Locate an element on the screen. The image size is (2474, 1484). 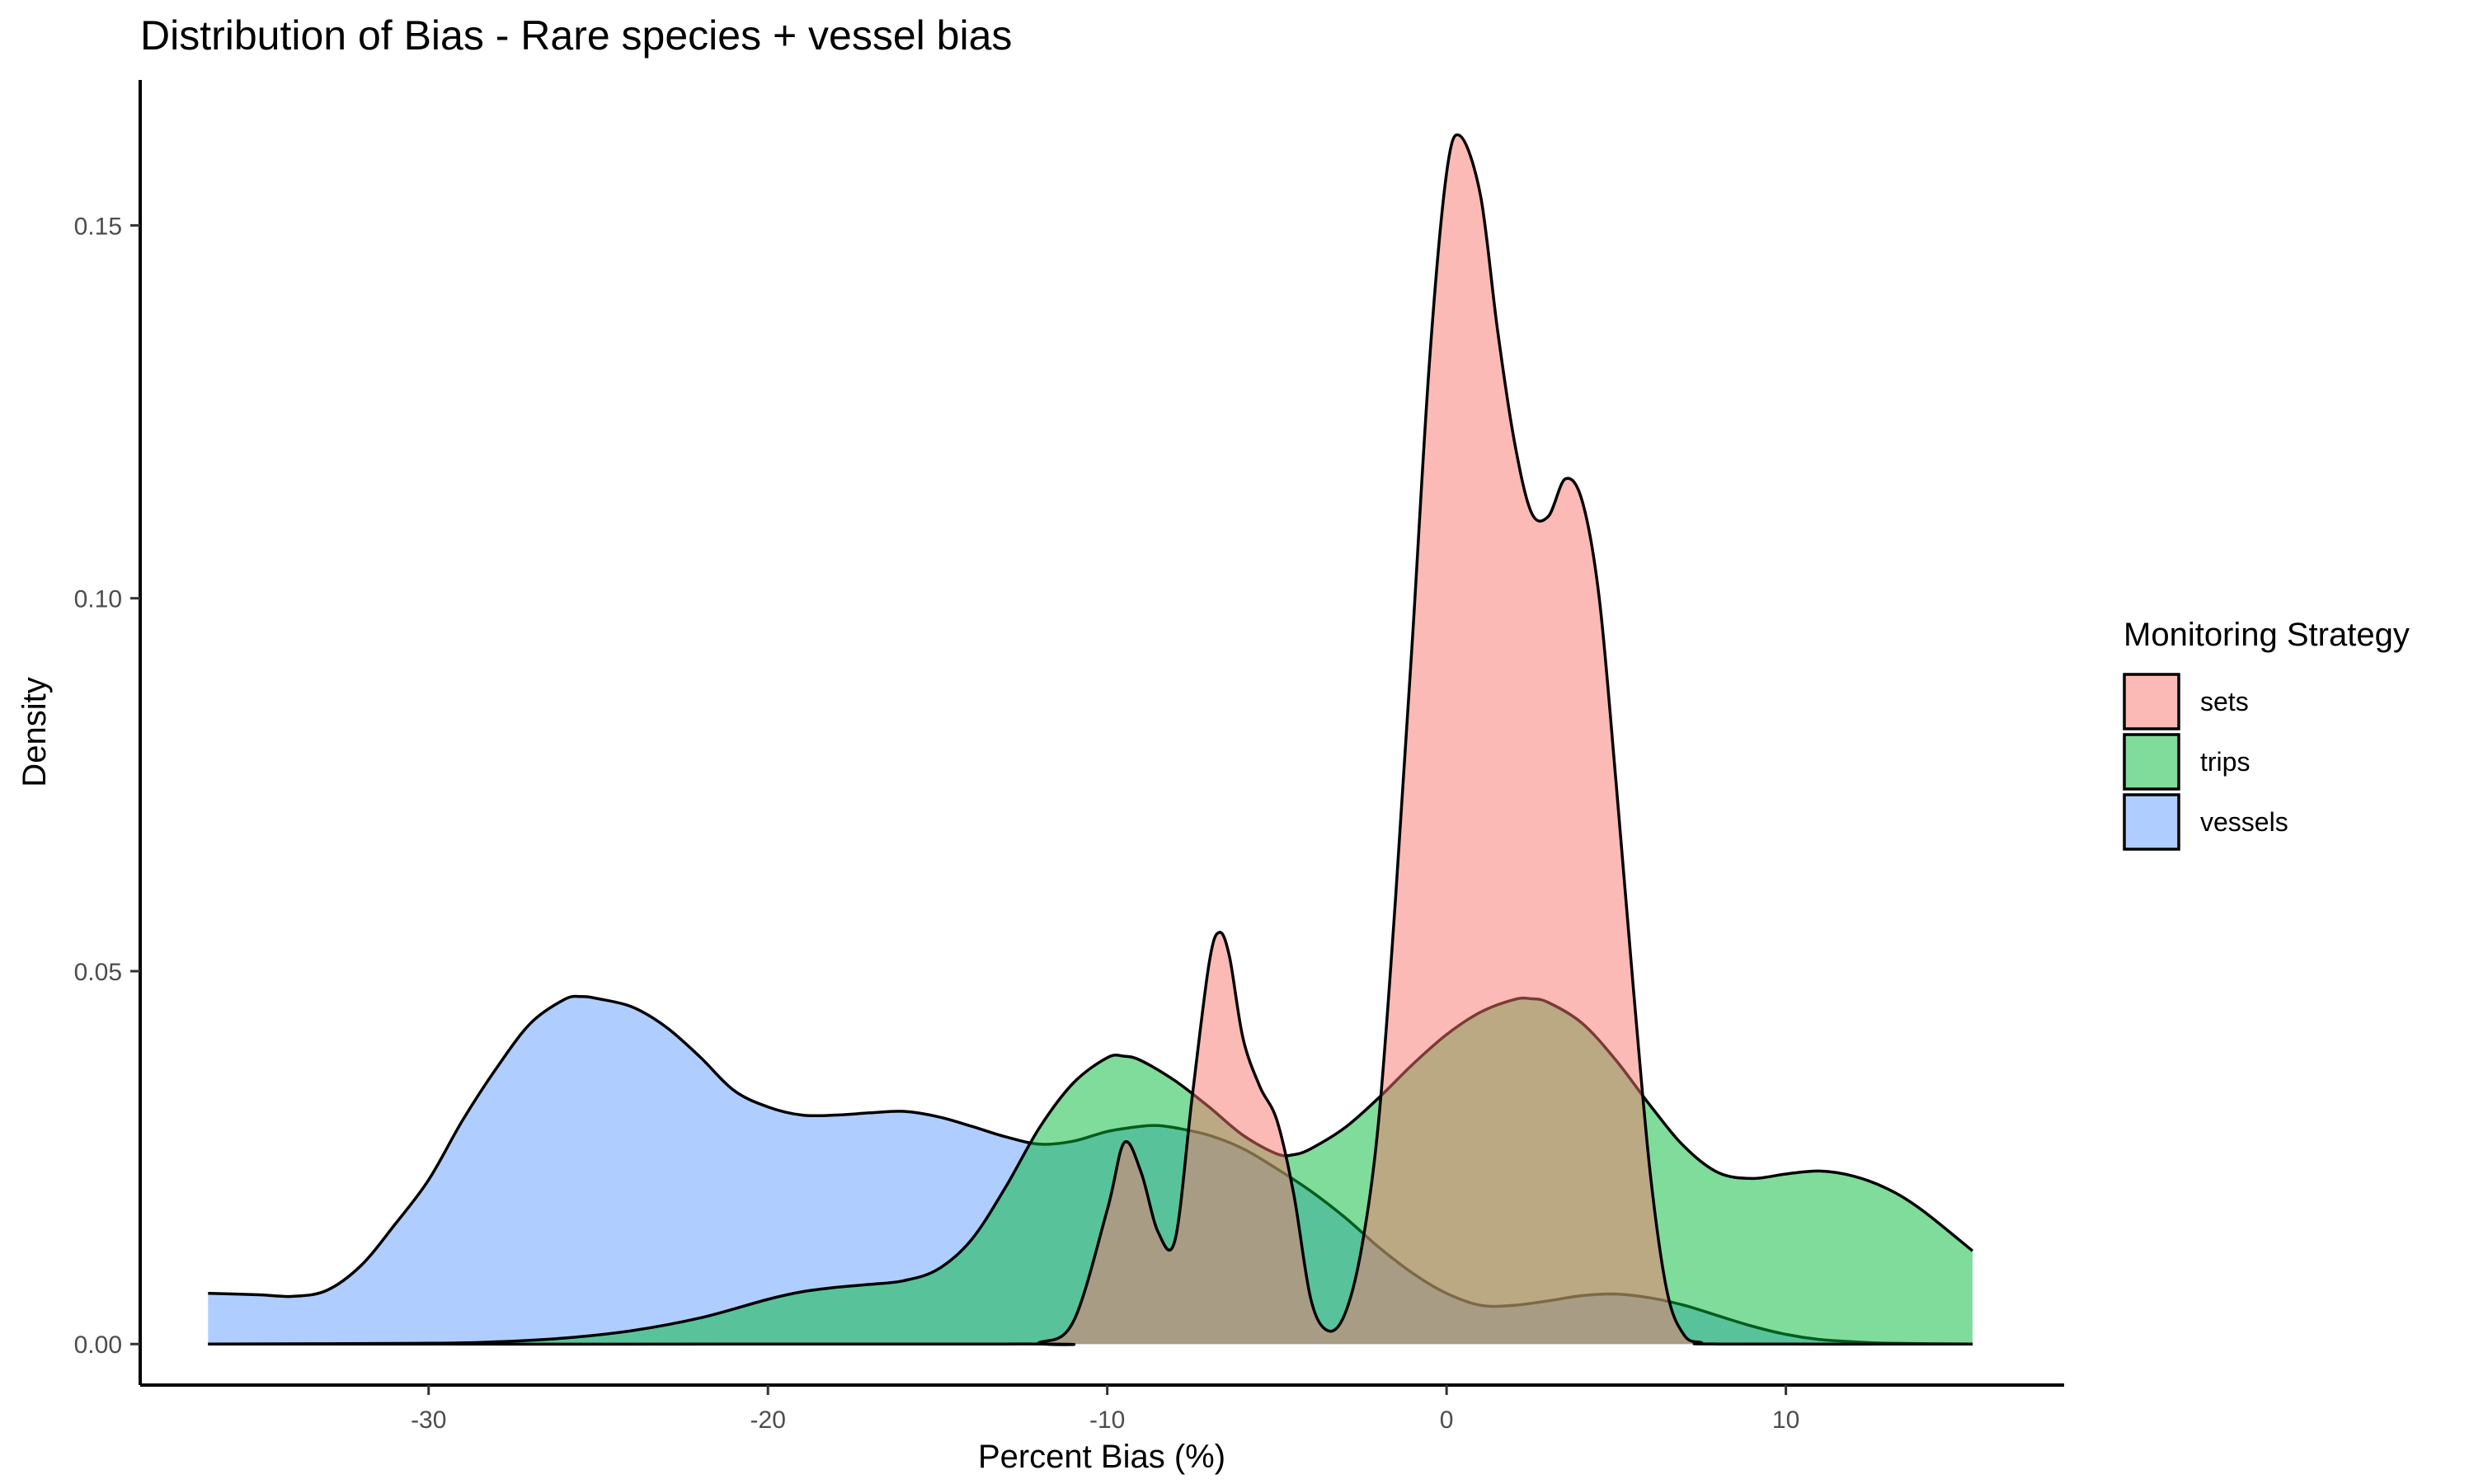
x-tick-label: -30 is located at coordinates (428, 1420).